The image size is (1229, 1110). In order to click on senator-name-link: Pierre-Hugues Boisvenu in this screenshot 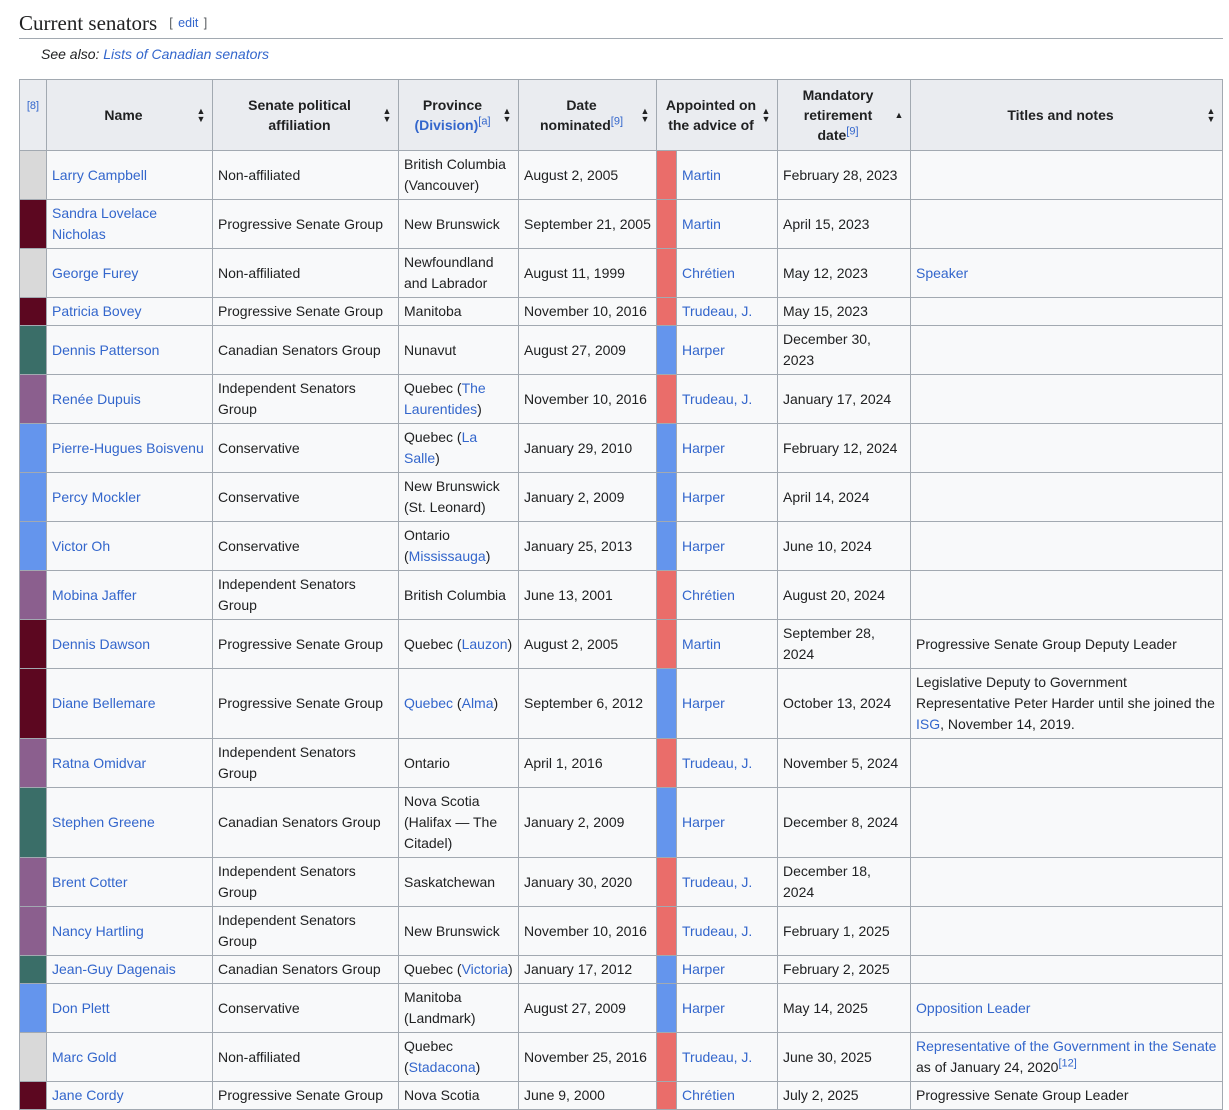, I will do `click(128, 447)`.